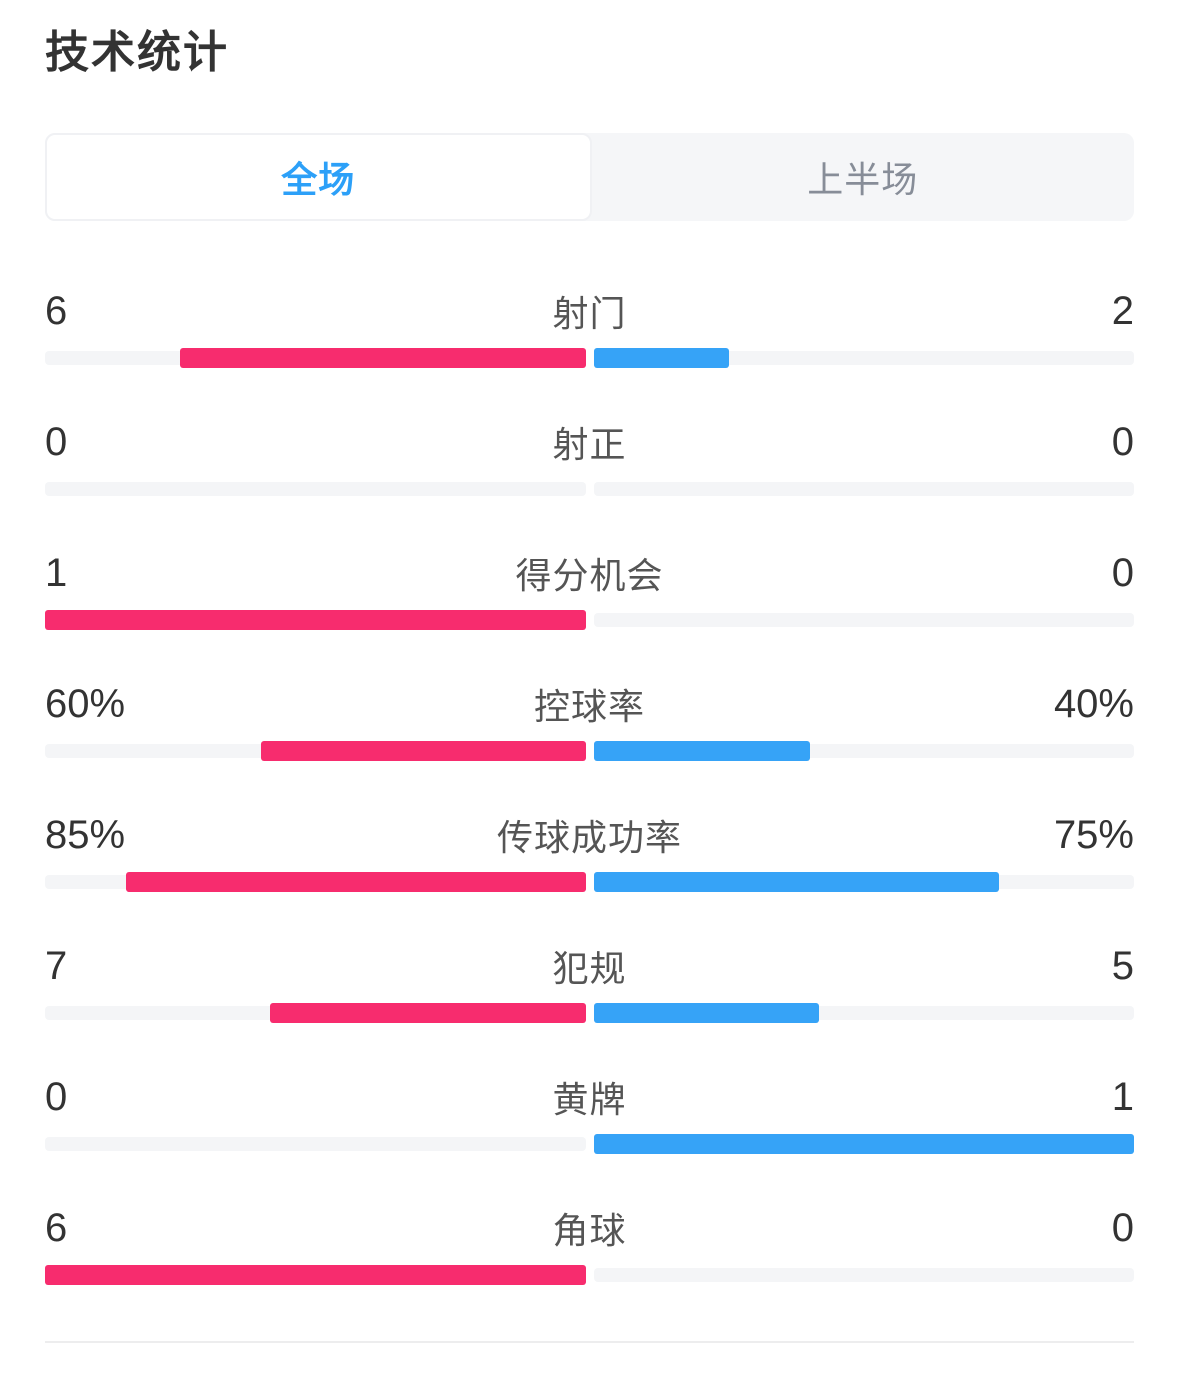 The height and width of the screenshot is (1391, 1179). What do you see at coordinates (863, 179) in the screenshot?
I see `tab-first-half: 上半场` at bounding box center [863, 179].